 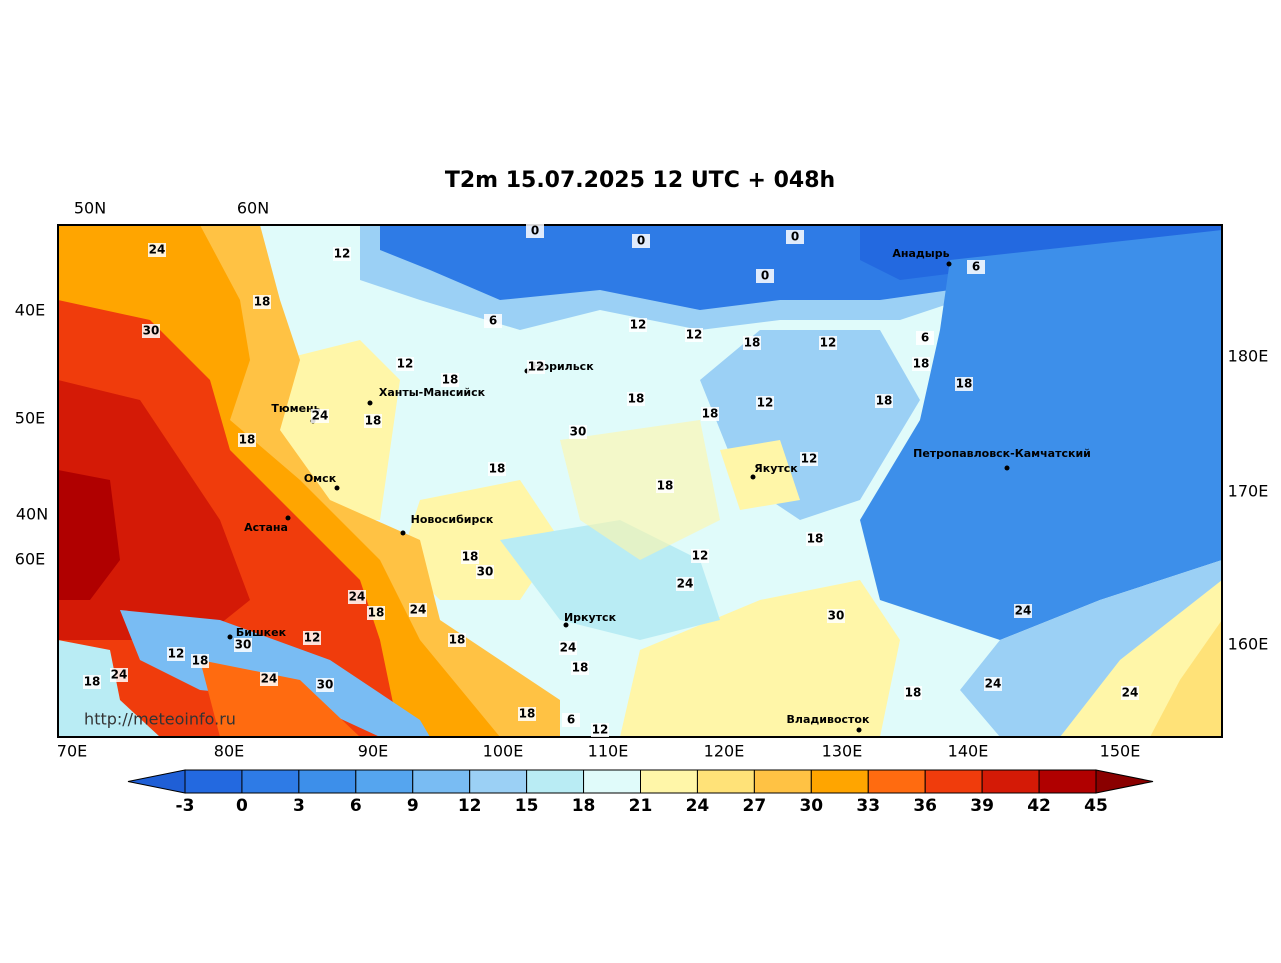 What do you see at coordinates (266, 527) in the screenshot?
I see `city-label: Астана` at bounding box center [266, 527].